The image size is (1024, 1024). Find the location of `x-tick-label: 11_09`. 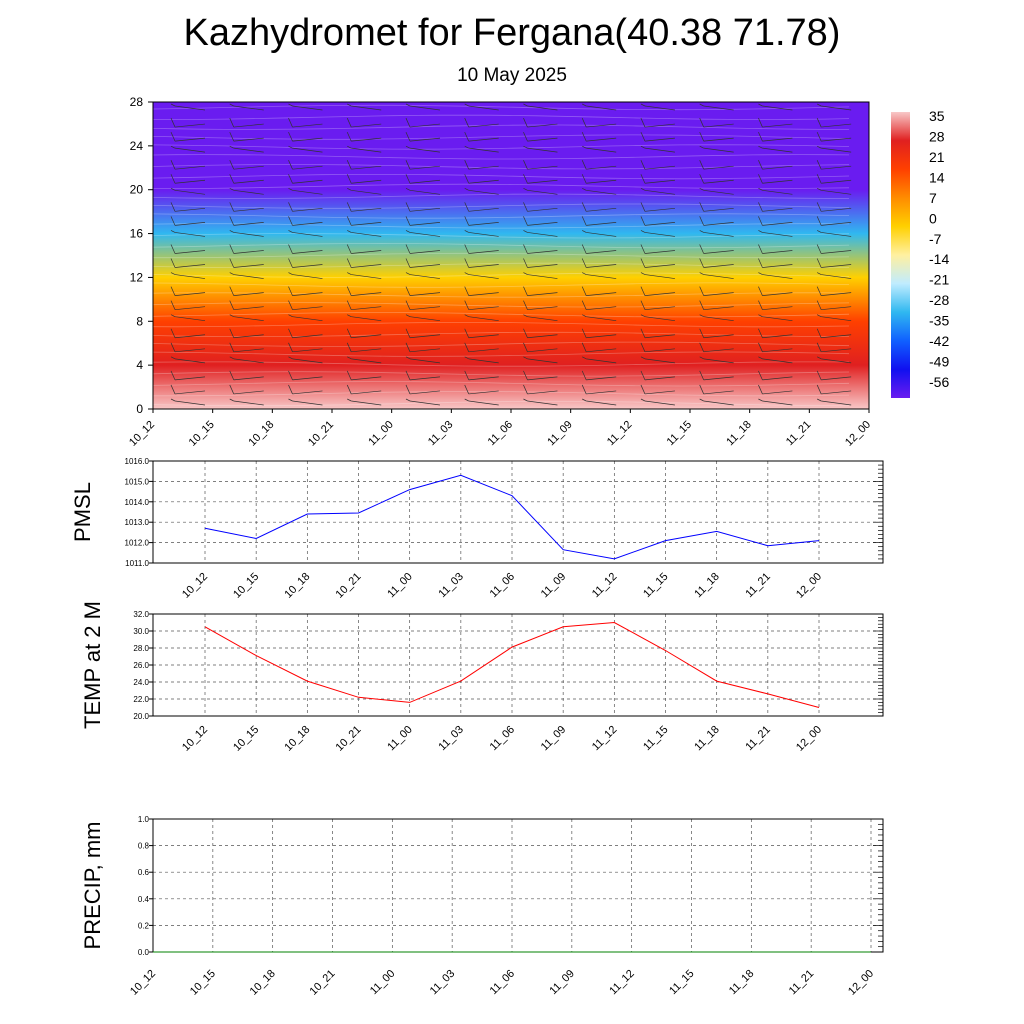

x-tick-label: 11_09 is located at coordinates (554, 739).